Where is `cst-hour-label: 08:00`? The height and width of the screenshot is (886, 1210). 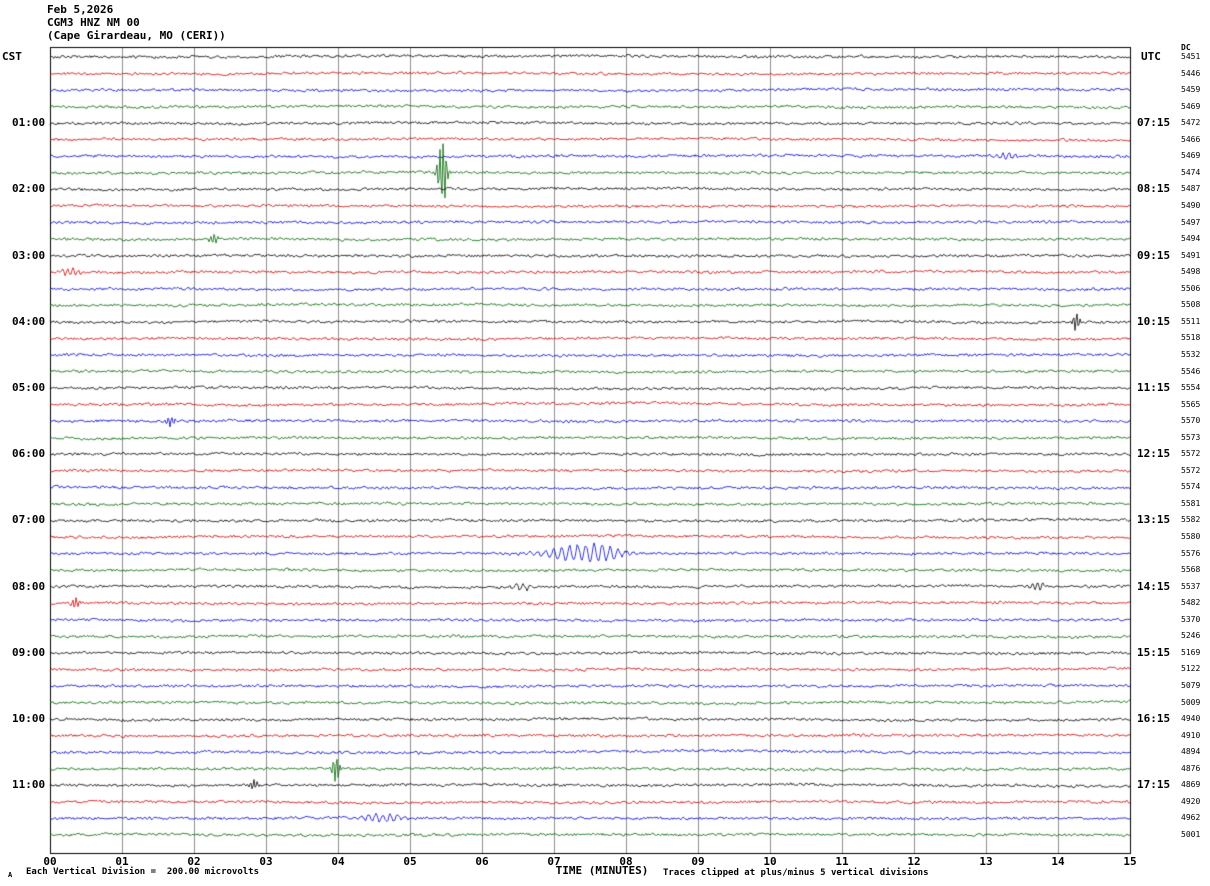 cst-hour-label: 08:00 is located at coordinates (29, 586).